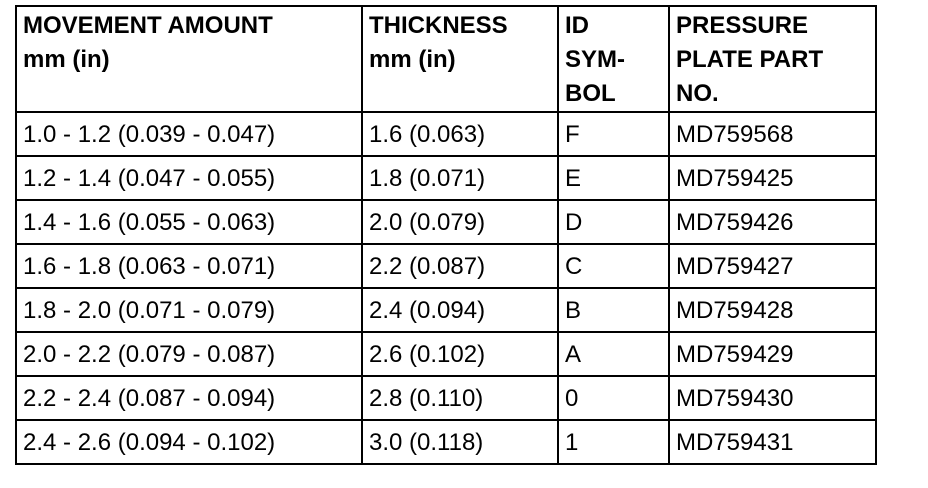 This screenshot has height=488, width=928. Describe the element at coordinates (750, 59) in the screenshot. I see `header-line: PLATE PART` at that location.